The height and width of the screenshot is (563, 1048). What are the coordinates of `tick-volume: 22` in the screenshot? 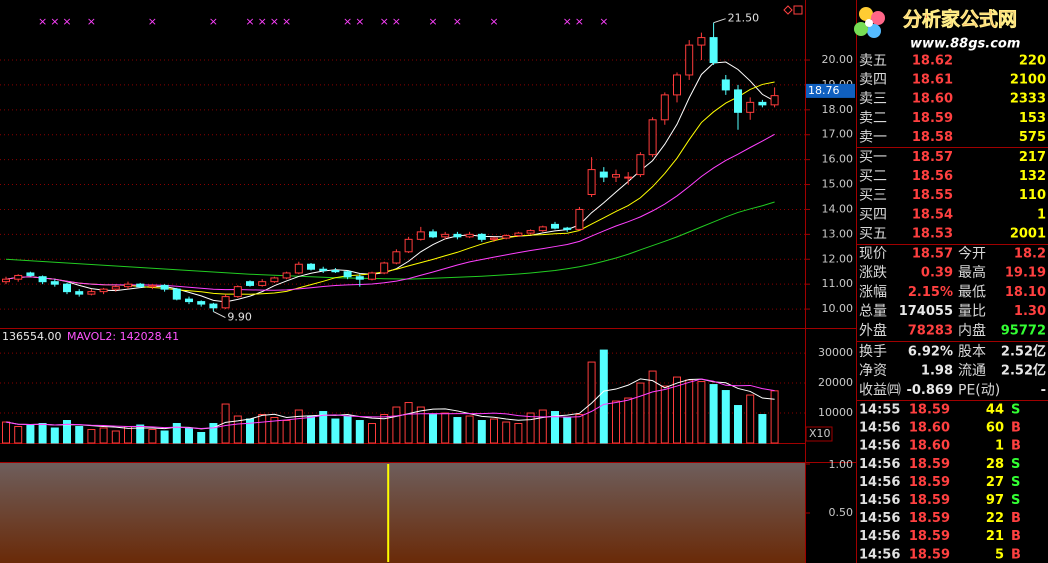 It's located at (995, 518).